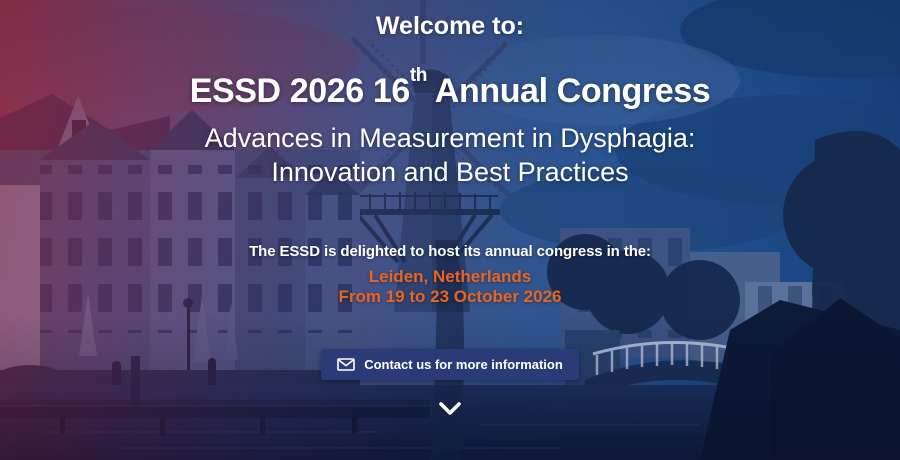 The image size is (900, 460). What do you see at coordinates (450, 172) in the screenshot?
I see `subtitle-line2: Innovation and Best Practices` at bounding box center [450, 172].